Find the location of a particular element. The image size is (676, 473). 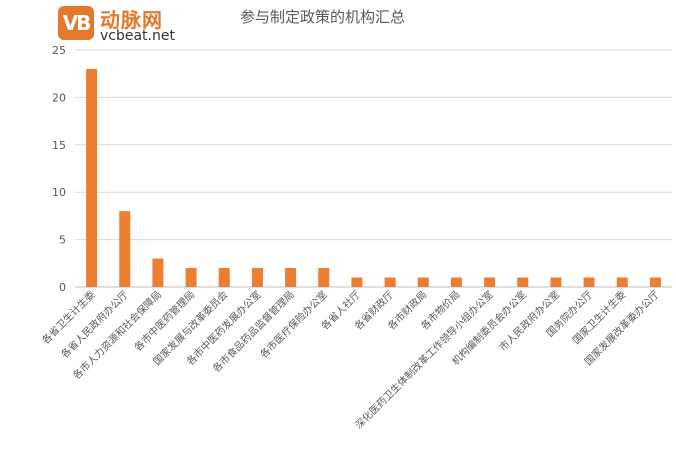

logo-mark: VB is located at coordinates (76, 23).